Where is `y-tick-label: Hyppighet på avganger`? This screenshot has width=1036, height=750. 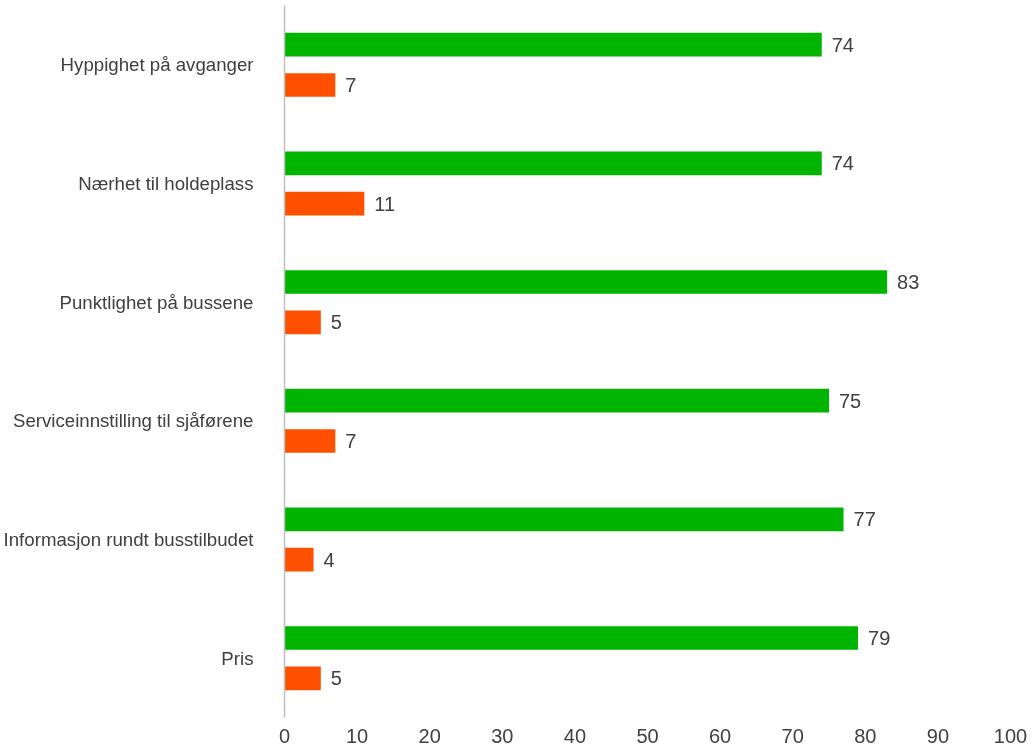 y-tick-label: Hyppighet på avganger is located at coordinates (157, 65).